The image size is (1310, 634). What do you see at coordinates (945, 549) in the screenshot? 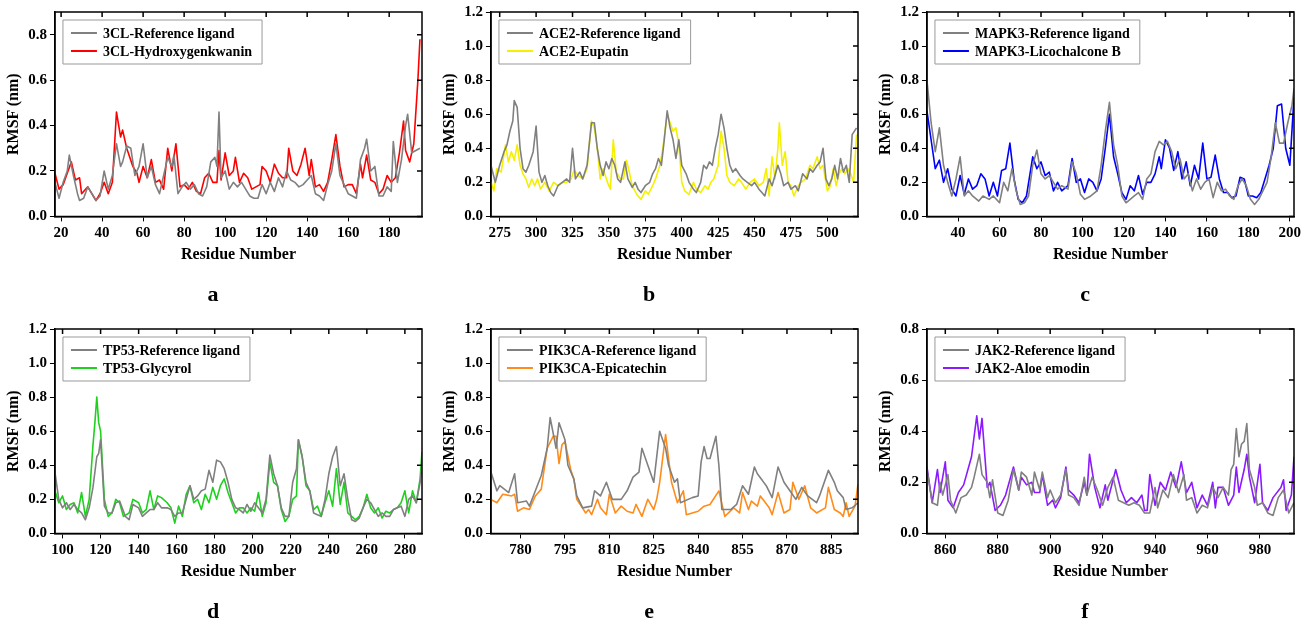
I see `x-tick-label: 860` at bounding box center [945, 549].